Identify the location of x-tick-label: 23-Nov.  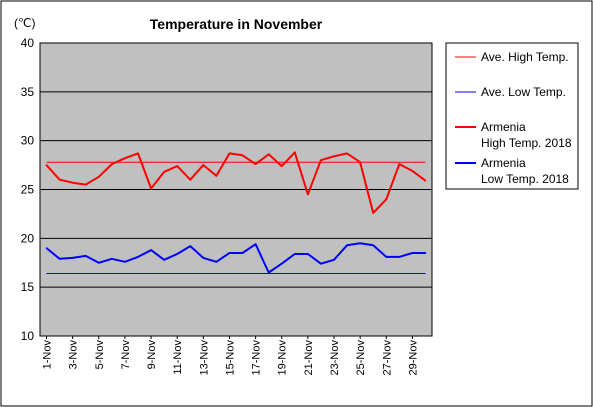
(335, 358).